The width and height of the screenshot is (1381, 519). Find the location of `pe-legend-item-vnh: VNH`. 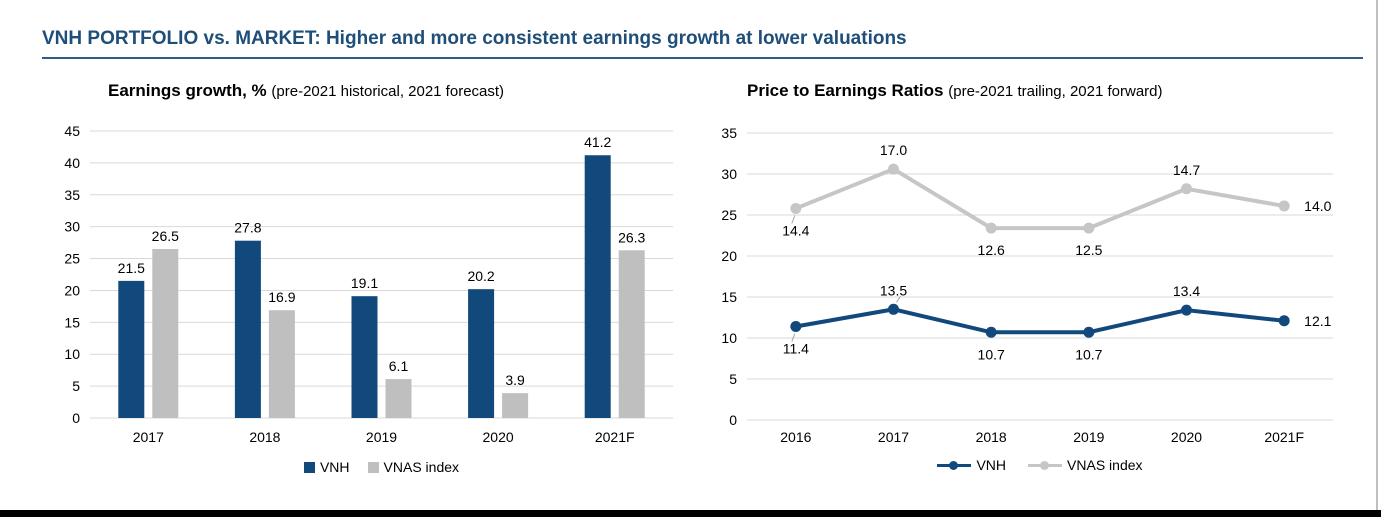

pe-legend-item-vnh: VNH is located at coordinates (971, 465).